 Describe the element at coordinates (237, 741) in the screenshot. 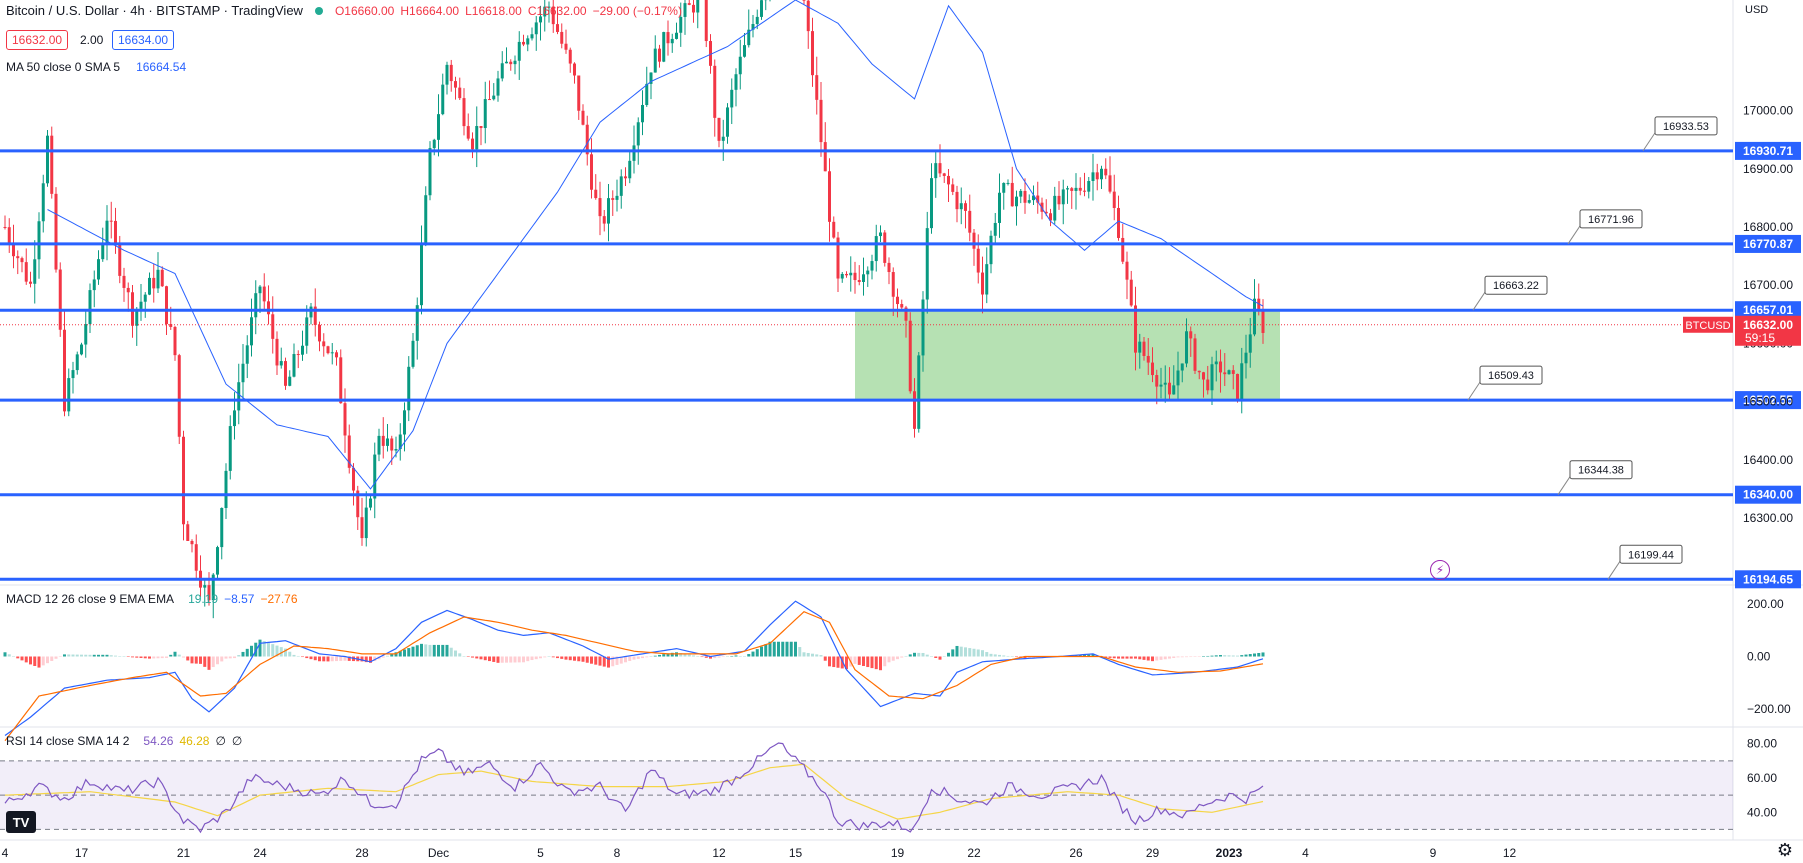

I see `rsi-v4: ∅` at that location.